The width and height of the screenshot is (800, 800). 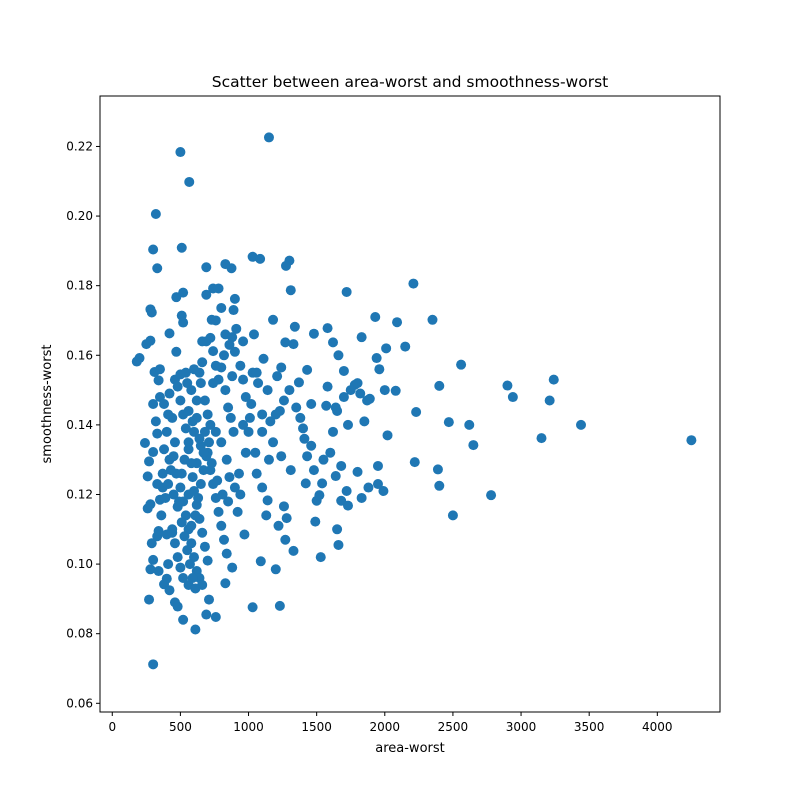 What do you see at coordinates (79, 286) in the screenshot?
I see `y-tick-label: 0.18` at bounding box center [79, 286].